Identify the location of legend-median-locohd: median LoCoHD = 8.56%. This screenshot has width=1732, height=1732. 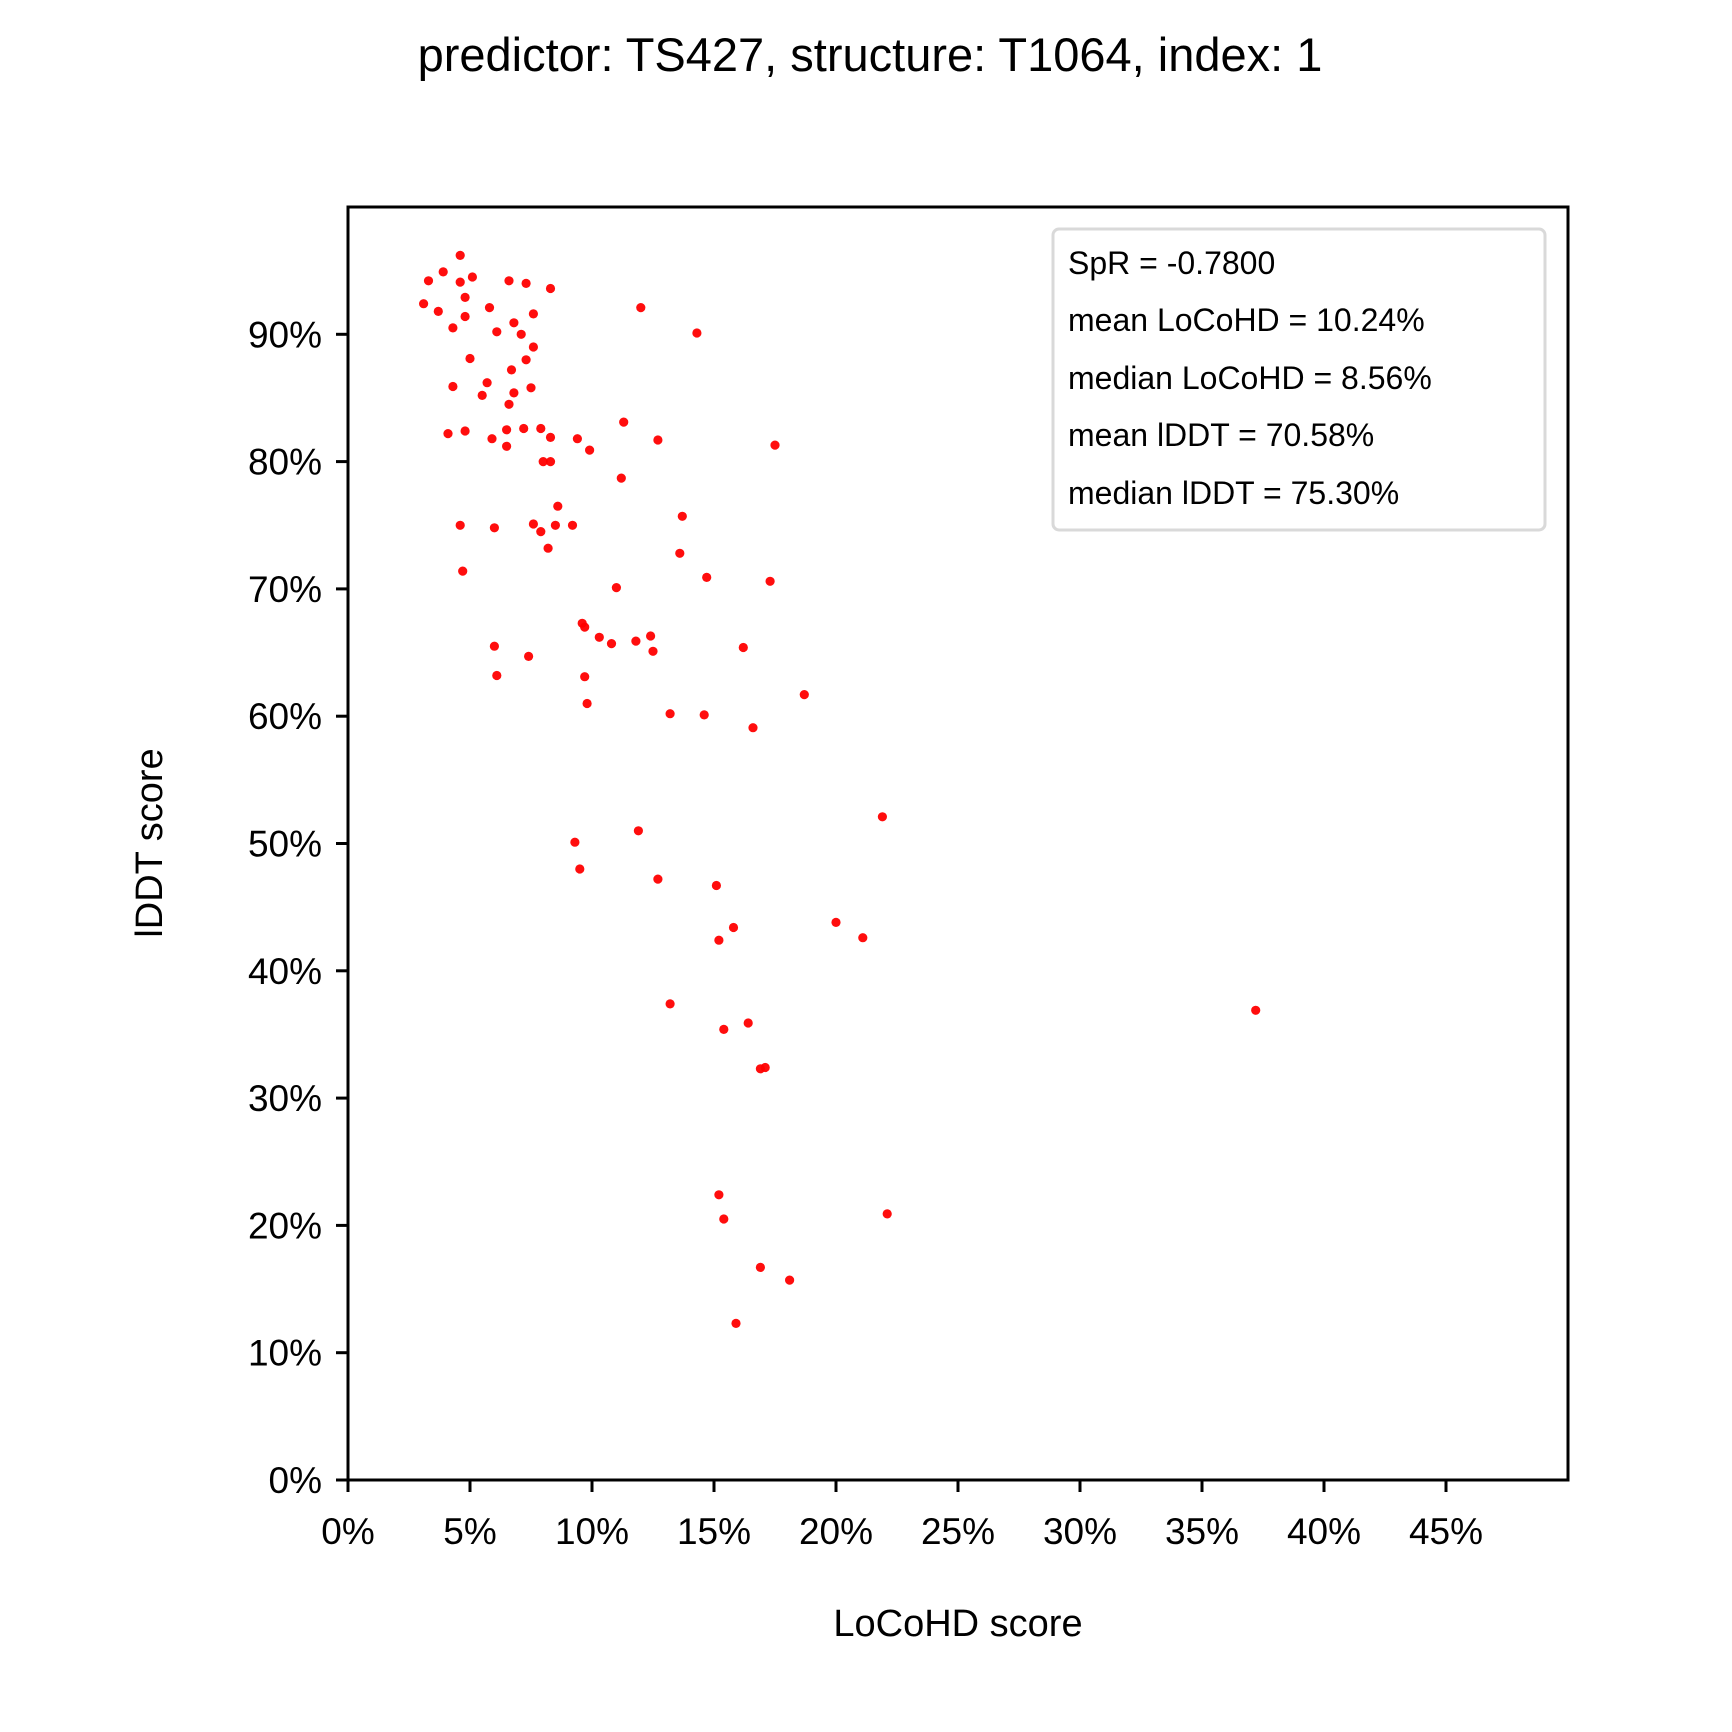
(1250, 378).